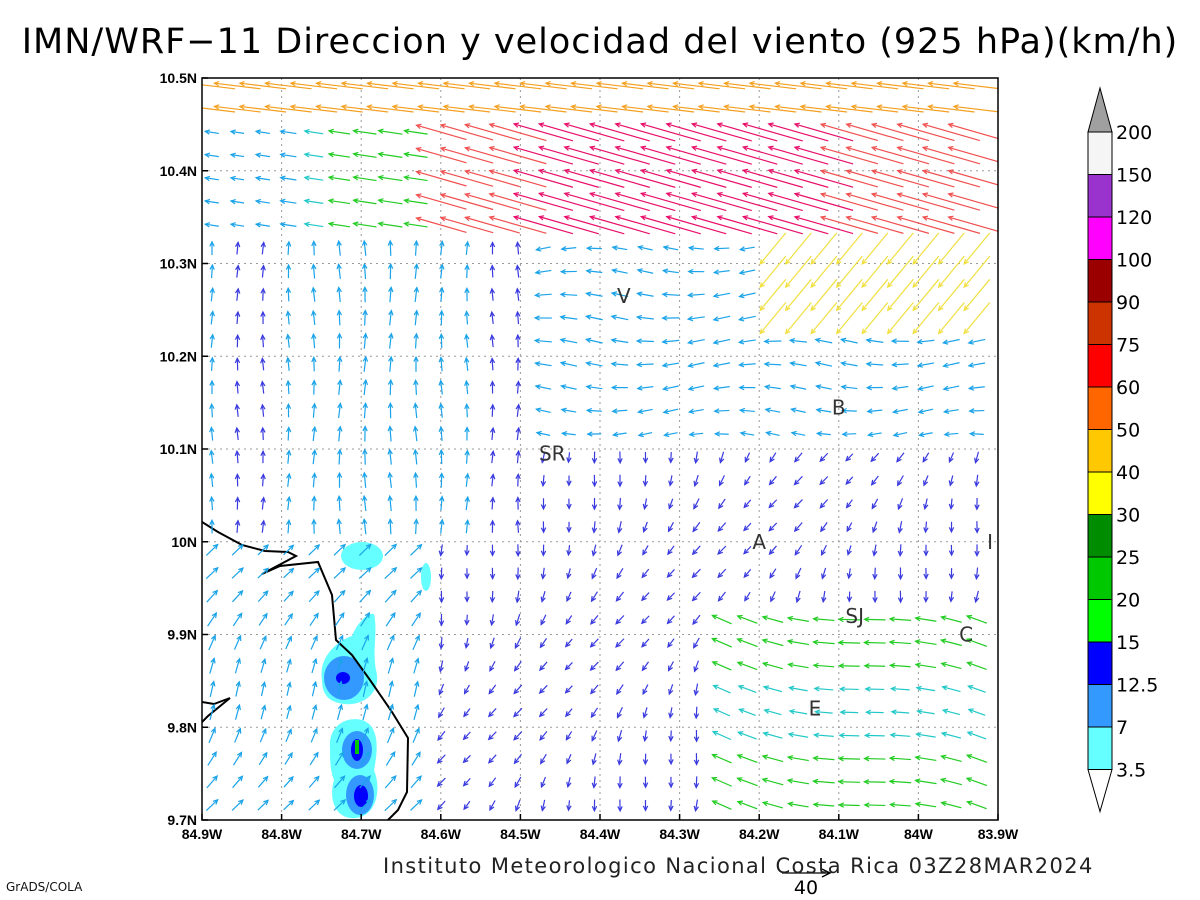 The image size is (1200, 900). What do you see at coordinates (1128, 303) in the screenshot?
I see `colorbar-label: 90` at bounding box center [1128, 303].